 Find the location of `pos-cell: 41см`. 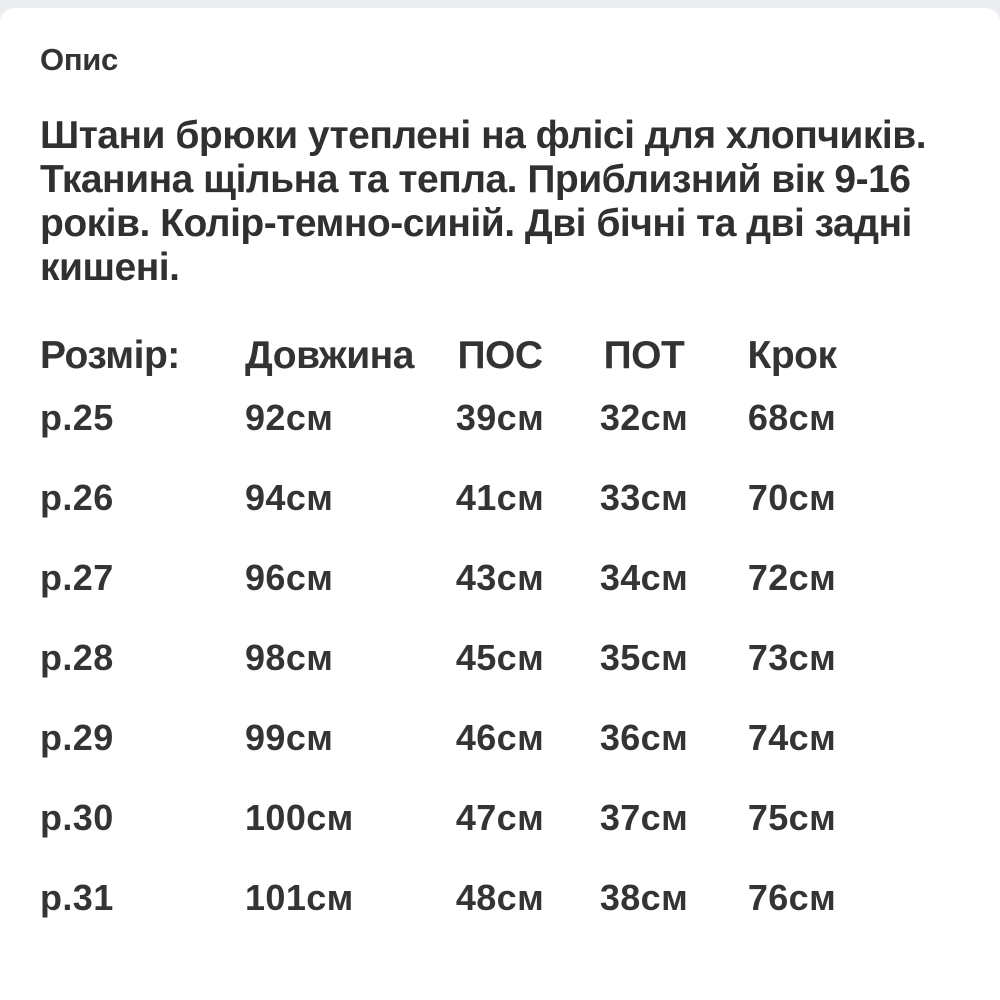

pos-cell: 41см is located at coordinates (500, 497).